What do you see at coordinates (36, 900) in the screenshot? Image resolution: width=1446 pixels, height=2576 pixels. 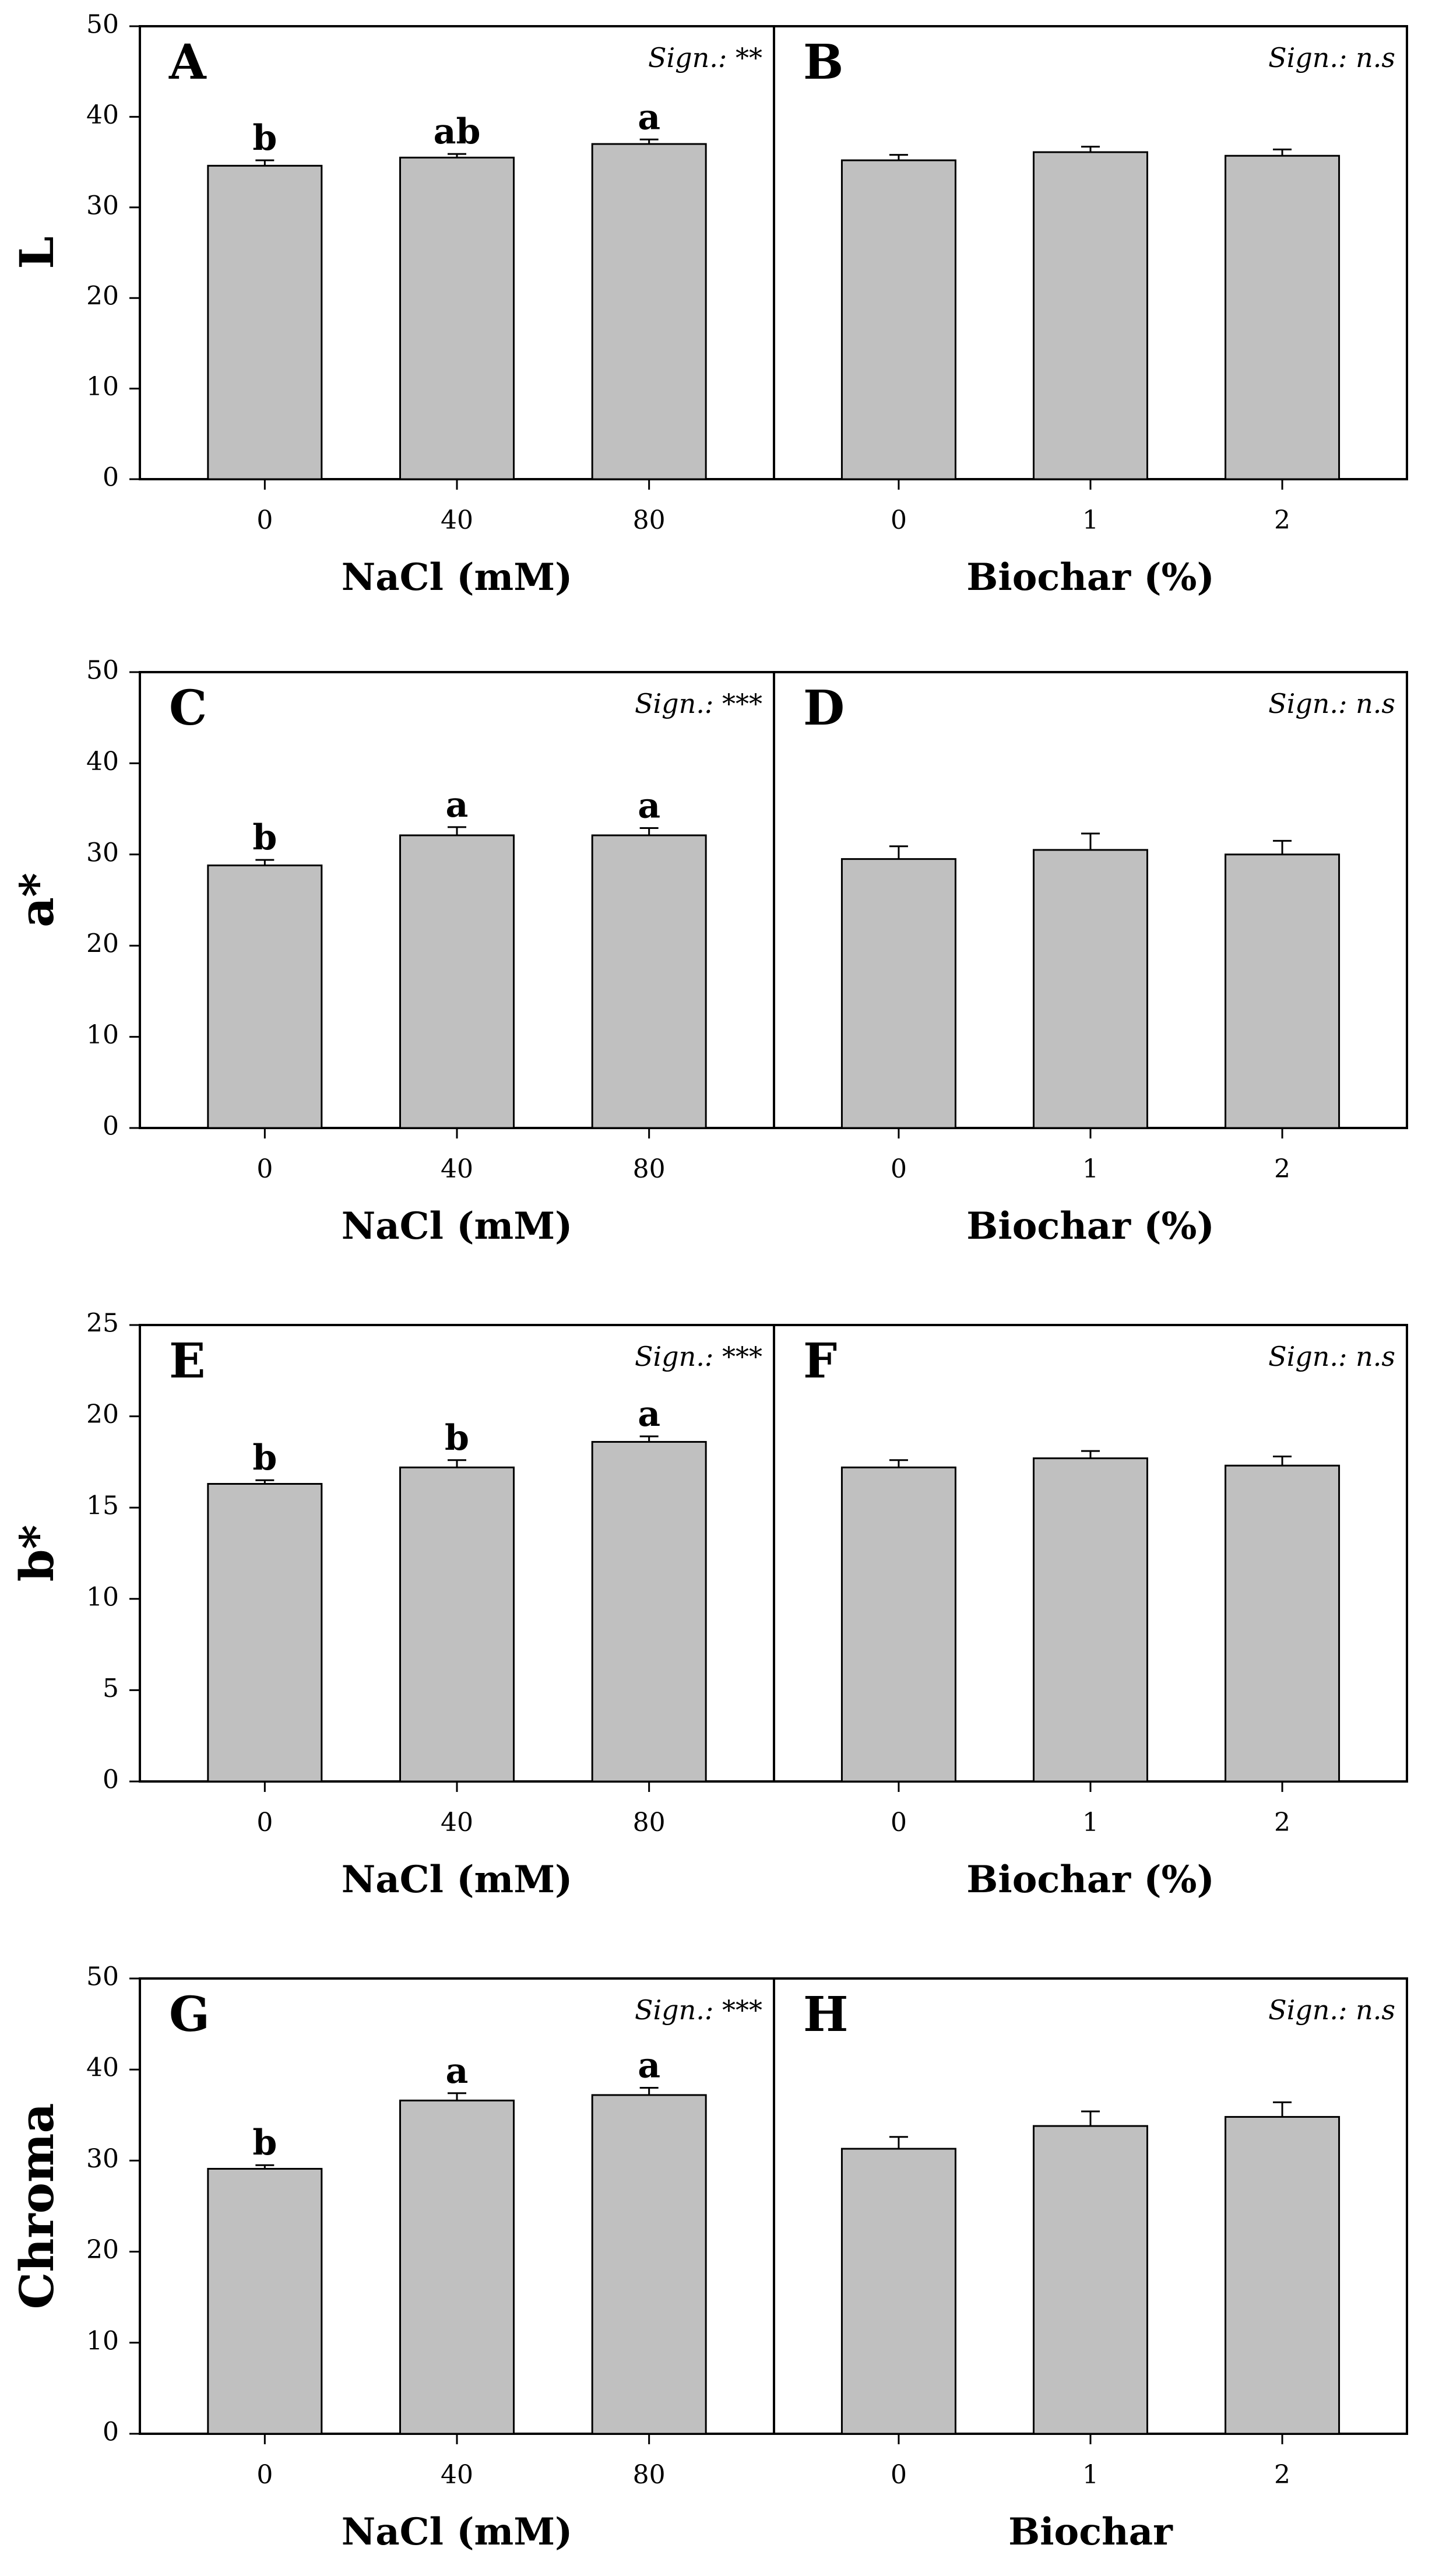 I see `ylabel-1: a*` at bounding box center [36, 900].